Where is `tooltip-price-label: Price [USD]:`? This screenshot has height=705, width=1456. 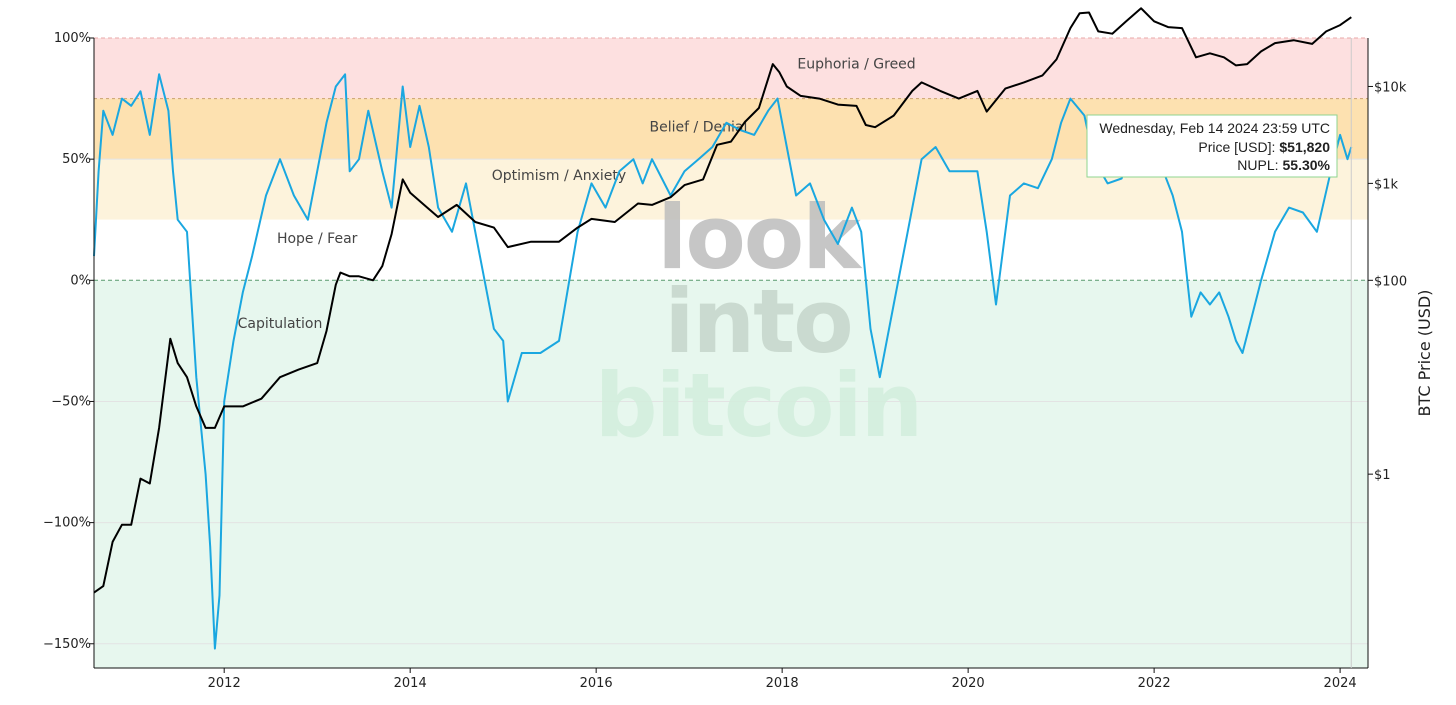
tooltip-price-label: Price [USD]: is located at coordinates (1236, 147).